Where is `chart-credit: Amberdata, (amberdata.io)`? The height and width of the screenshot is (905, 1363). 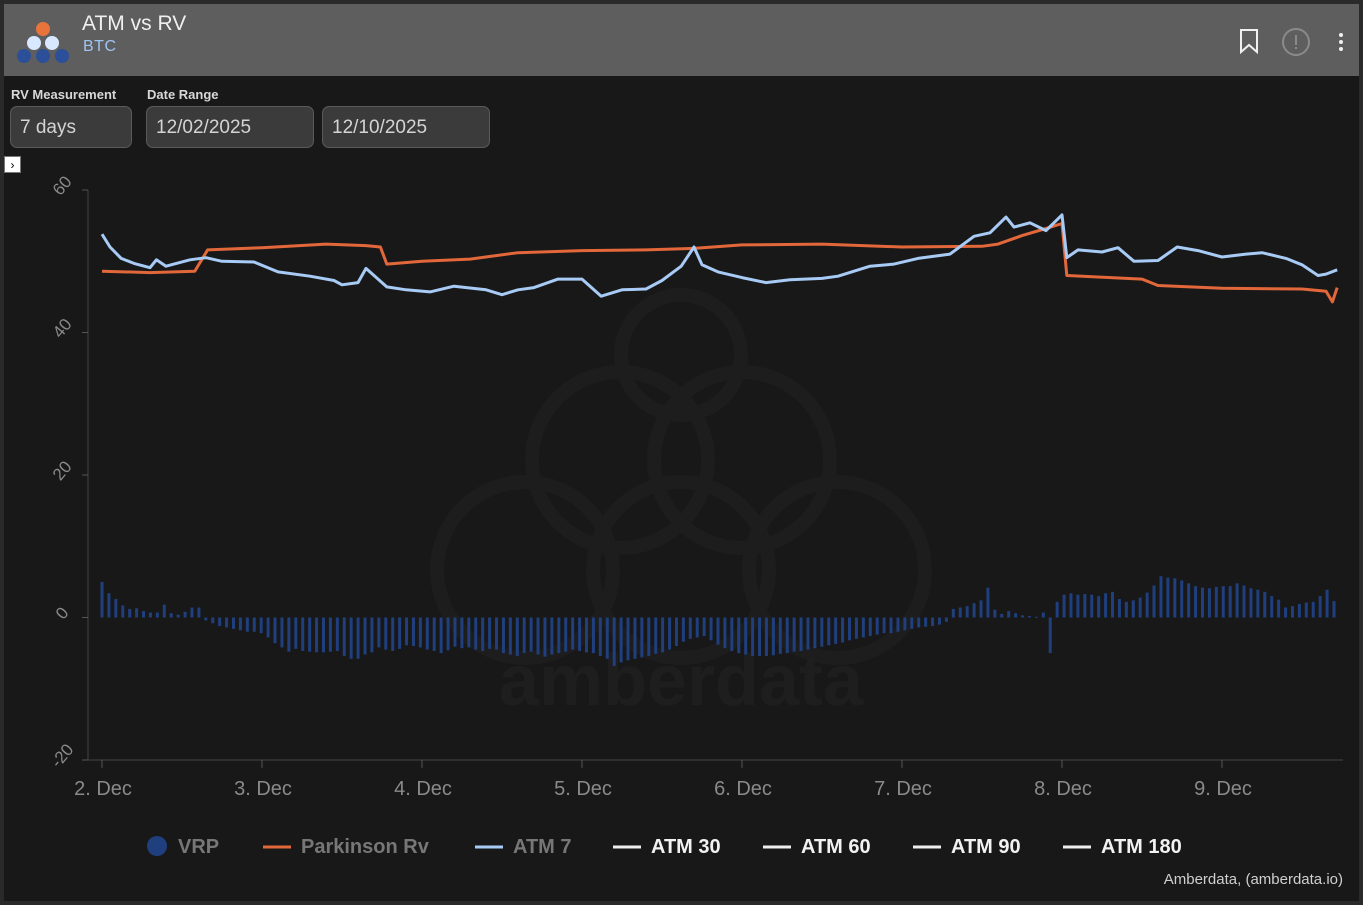
chart-credit: Amberdata, (amberdata.io) is located at coordinates (1253, 879).